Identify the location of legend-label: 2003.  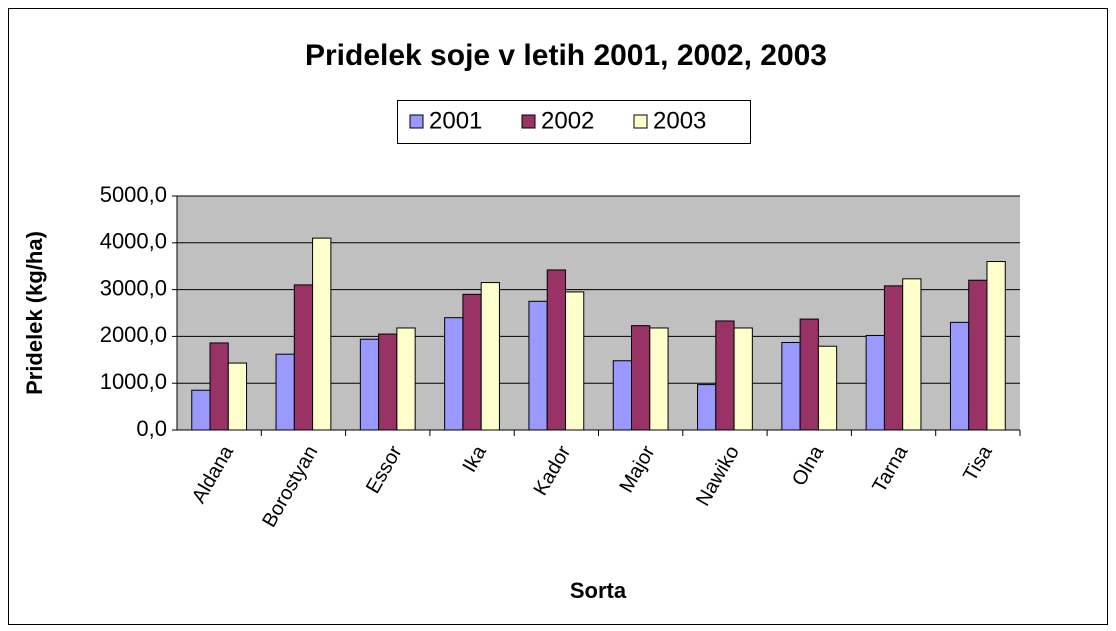
(679, 120).